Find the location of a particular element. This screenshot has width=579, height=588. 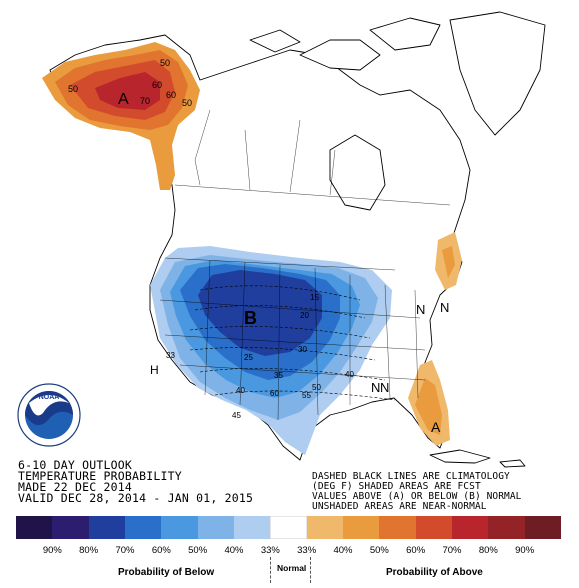

above-normal-alaska is located at coordinates (121, 116).